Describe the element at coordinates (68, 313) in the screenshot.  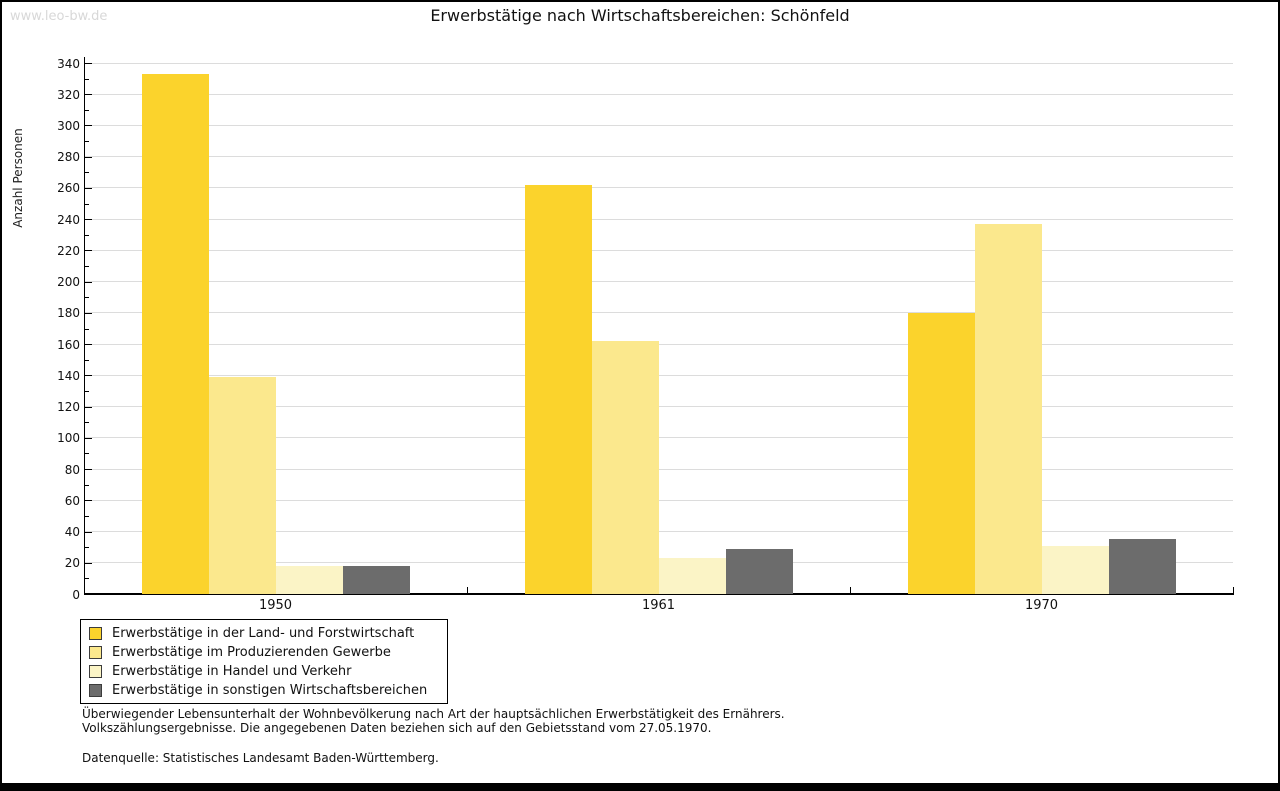
I see `y-tick-label: 180` at that location.